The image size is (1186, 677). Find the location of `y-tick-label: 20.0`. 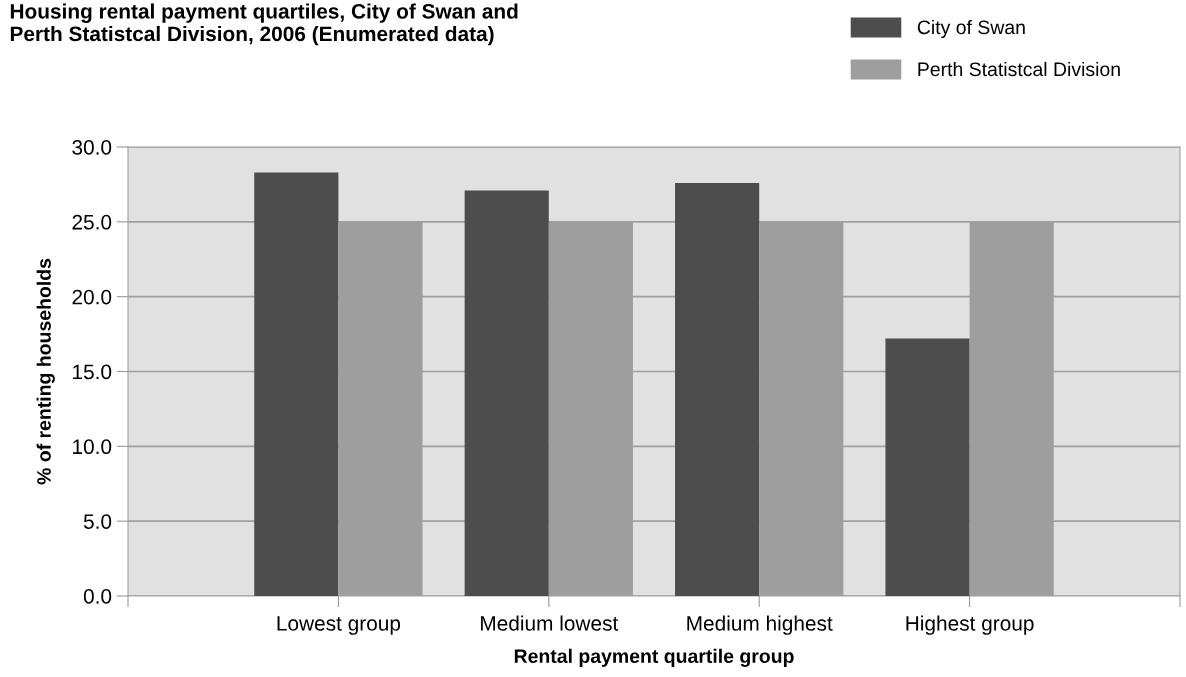

y-tick-label: 20.0 is located at coordinates (92, 297).